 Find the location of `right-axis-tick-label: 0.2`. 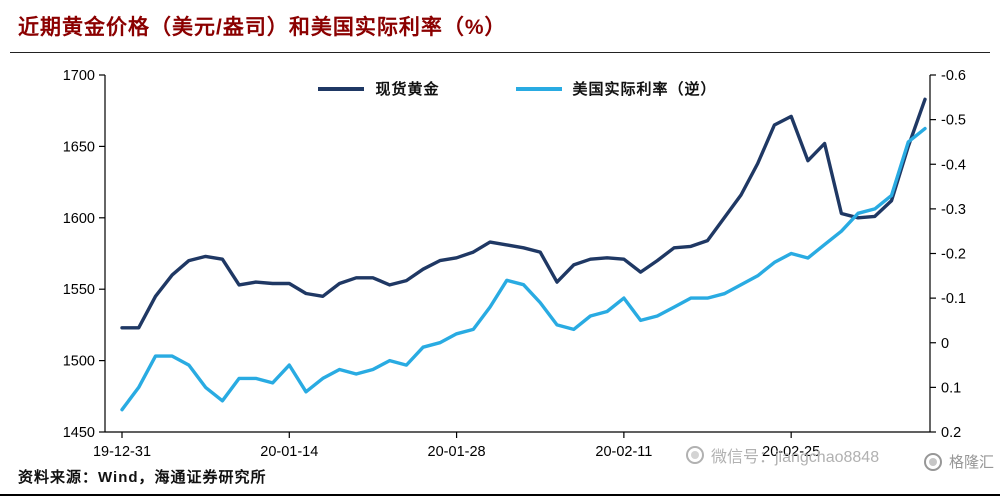

right-axis-tick-label: 0.2 is located at coordinates (951, 433).